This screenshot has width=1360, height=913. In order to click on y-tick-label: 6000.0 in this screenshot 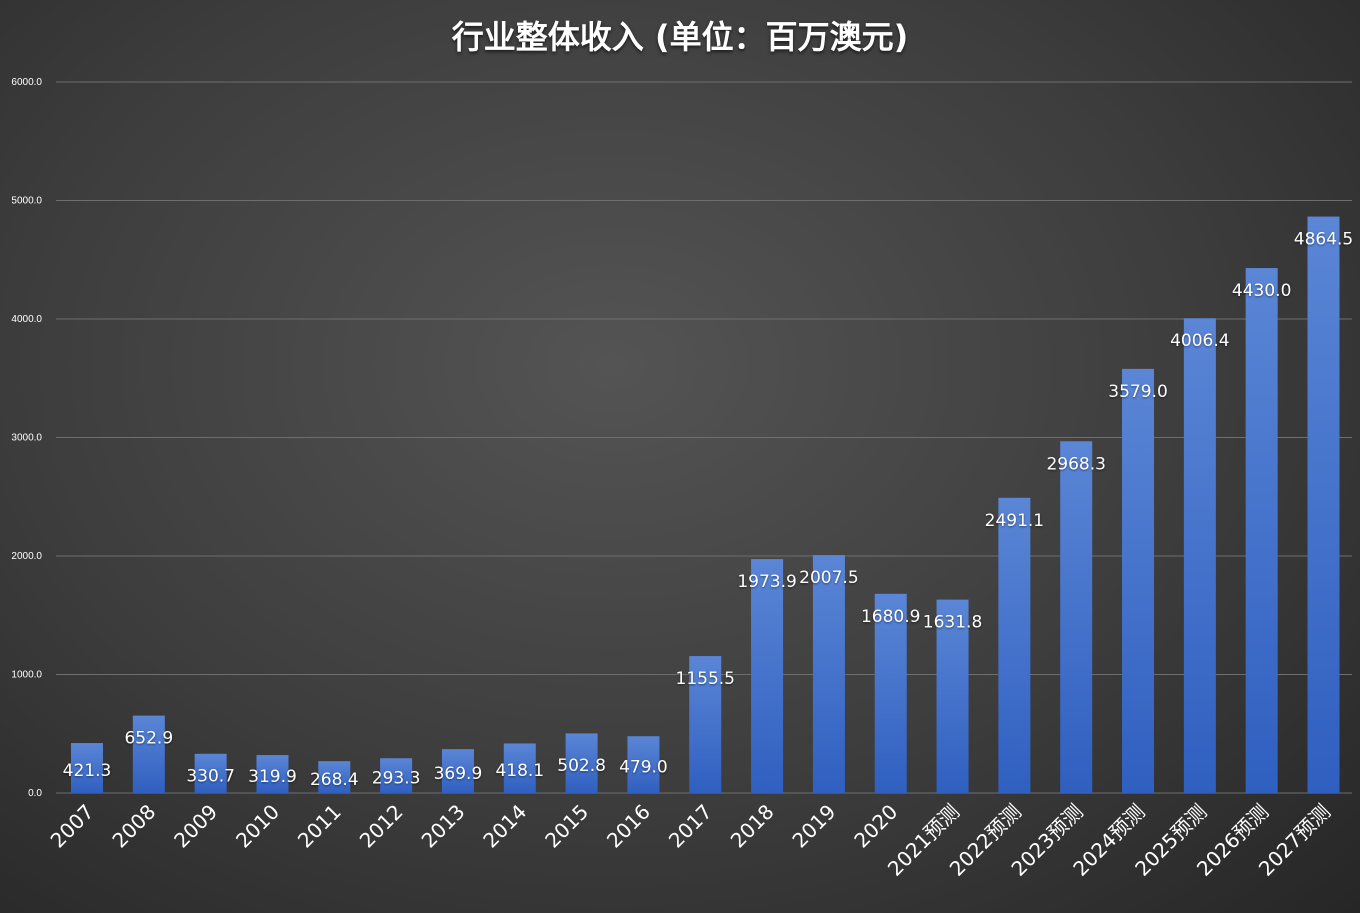, I will do `click(26, 82)`.